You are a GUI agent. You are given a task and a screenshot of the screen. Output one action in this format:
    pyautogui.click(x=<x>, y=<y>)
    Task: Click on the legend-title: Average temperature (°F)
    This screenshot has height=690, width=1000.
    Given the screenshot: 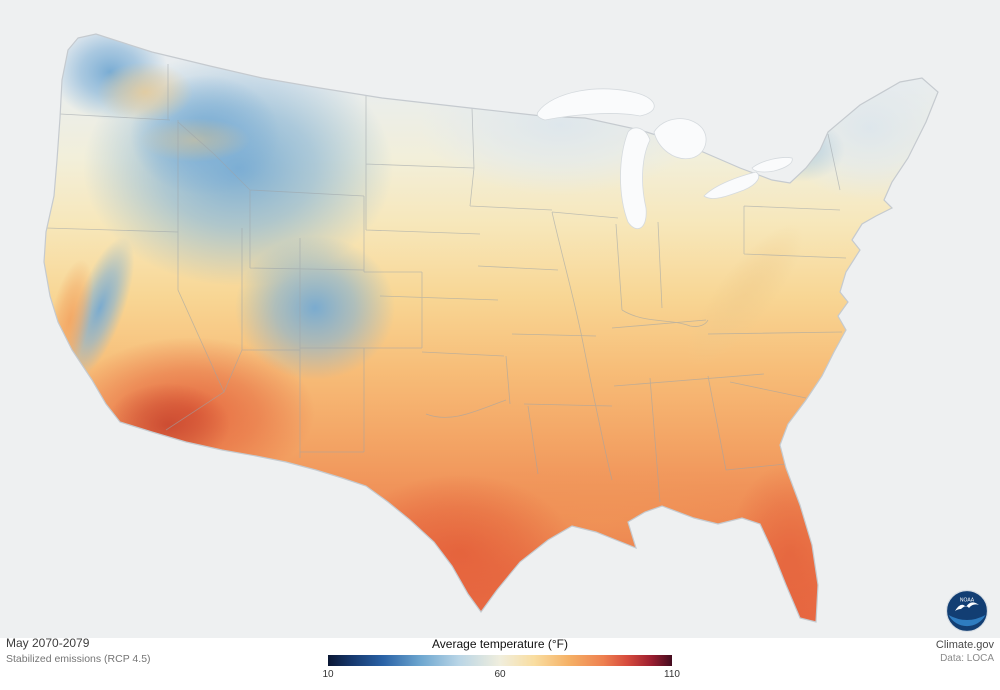 What is the action you would take?
    pyautogui.click(x=500, y=644)
    